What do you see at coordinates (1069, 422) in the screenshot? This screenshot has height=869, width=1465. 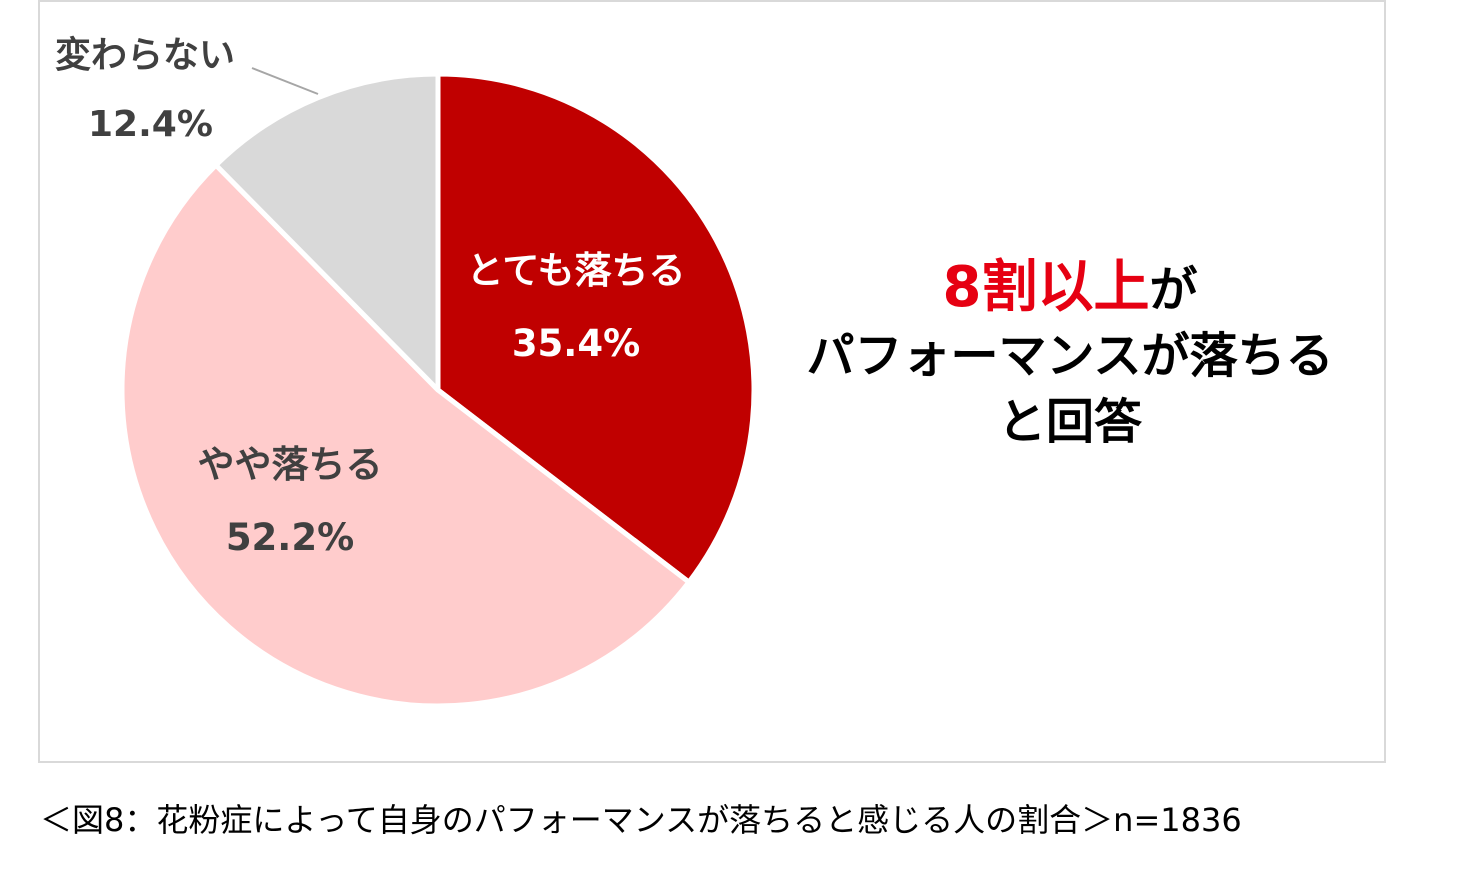 I see `headline-line-3: と回答` at bounding box center [1069, 422].